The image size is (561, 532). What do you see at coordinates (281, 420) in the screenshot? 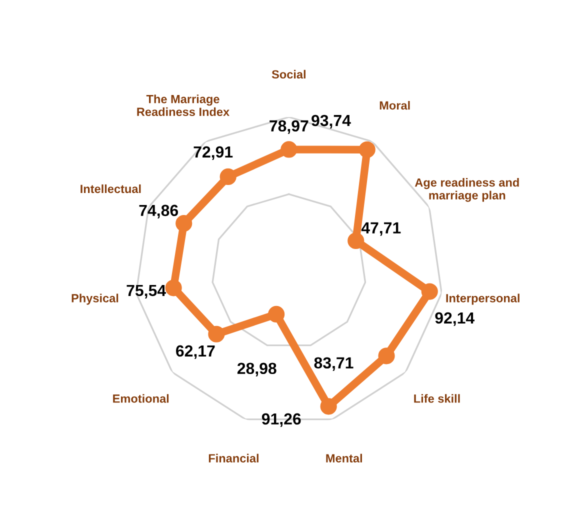
I see `text: 91,26` at bounding box center [281, 420].